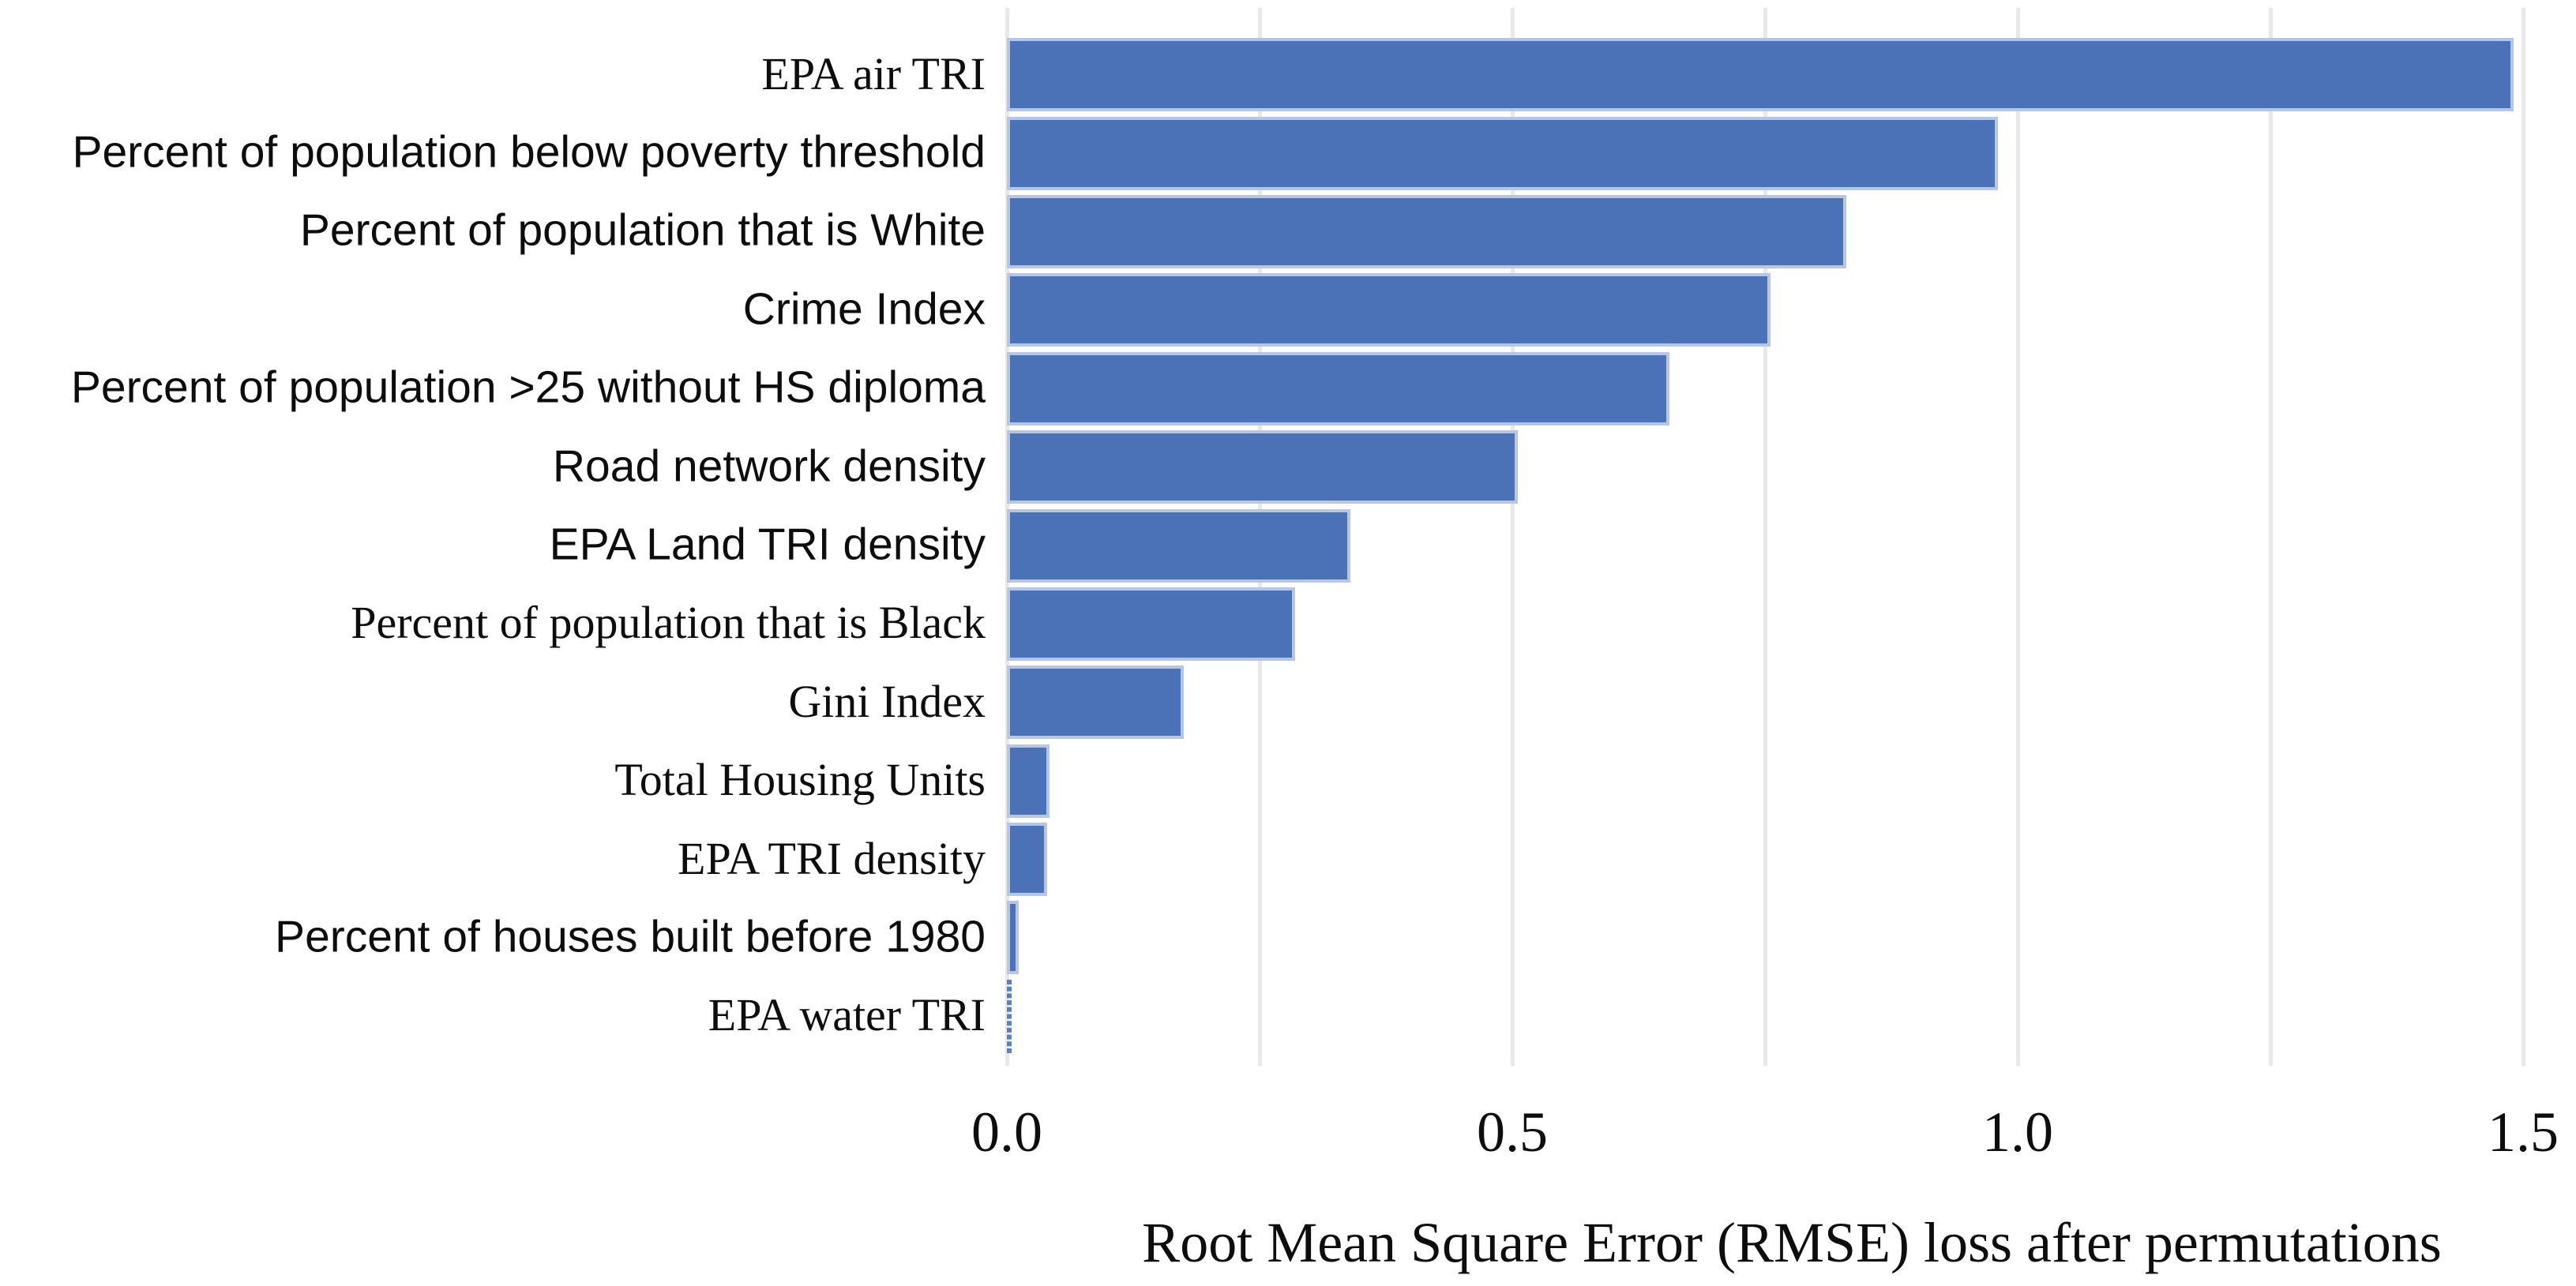 The width and height of the screenshot is (2576, 1286). Describe the element at coordinates (873, 73) in the screenshot. I see `category-label-0: EPA air TRI` at that location.